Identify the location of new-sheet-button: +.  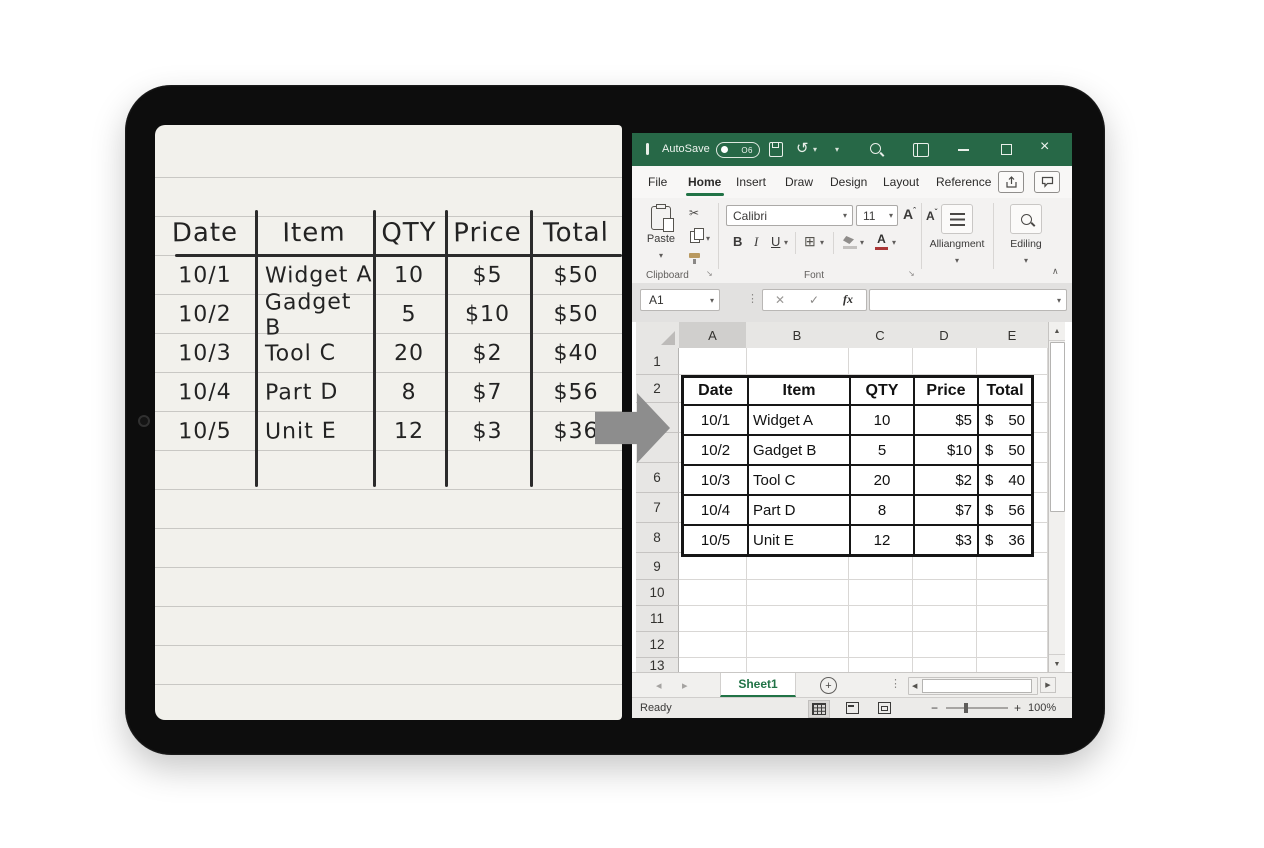
(828, 685).